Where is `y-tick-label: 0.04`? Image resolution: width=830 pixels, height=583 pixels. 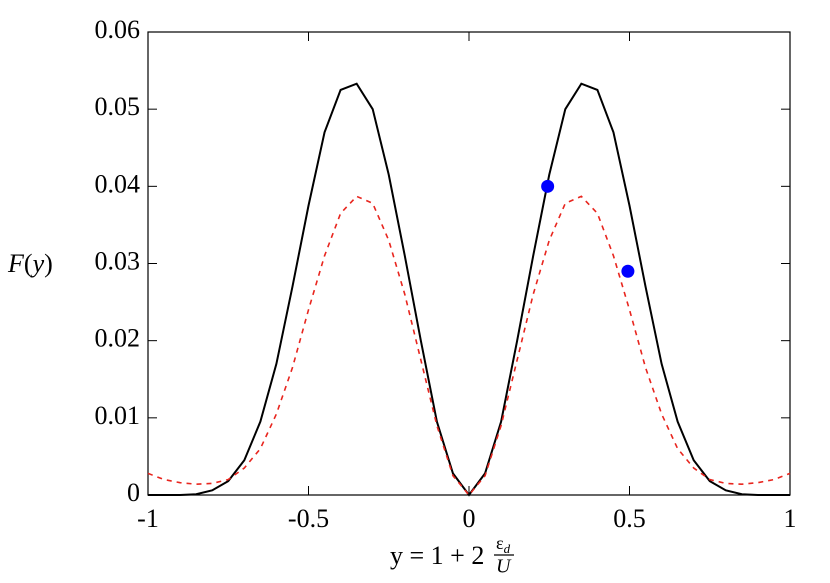
y-tick-label: 0.04 is located at coordinates (118, 183).